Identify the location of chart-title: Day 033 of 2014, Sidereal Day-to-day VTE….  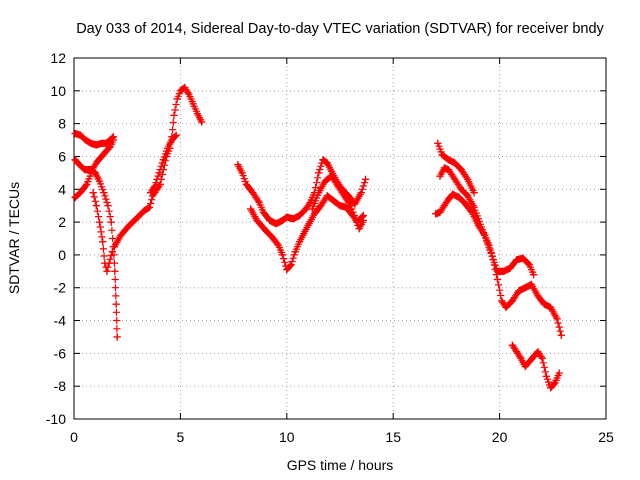
(340, 29).